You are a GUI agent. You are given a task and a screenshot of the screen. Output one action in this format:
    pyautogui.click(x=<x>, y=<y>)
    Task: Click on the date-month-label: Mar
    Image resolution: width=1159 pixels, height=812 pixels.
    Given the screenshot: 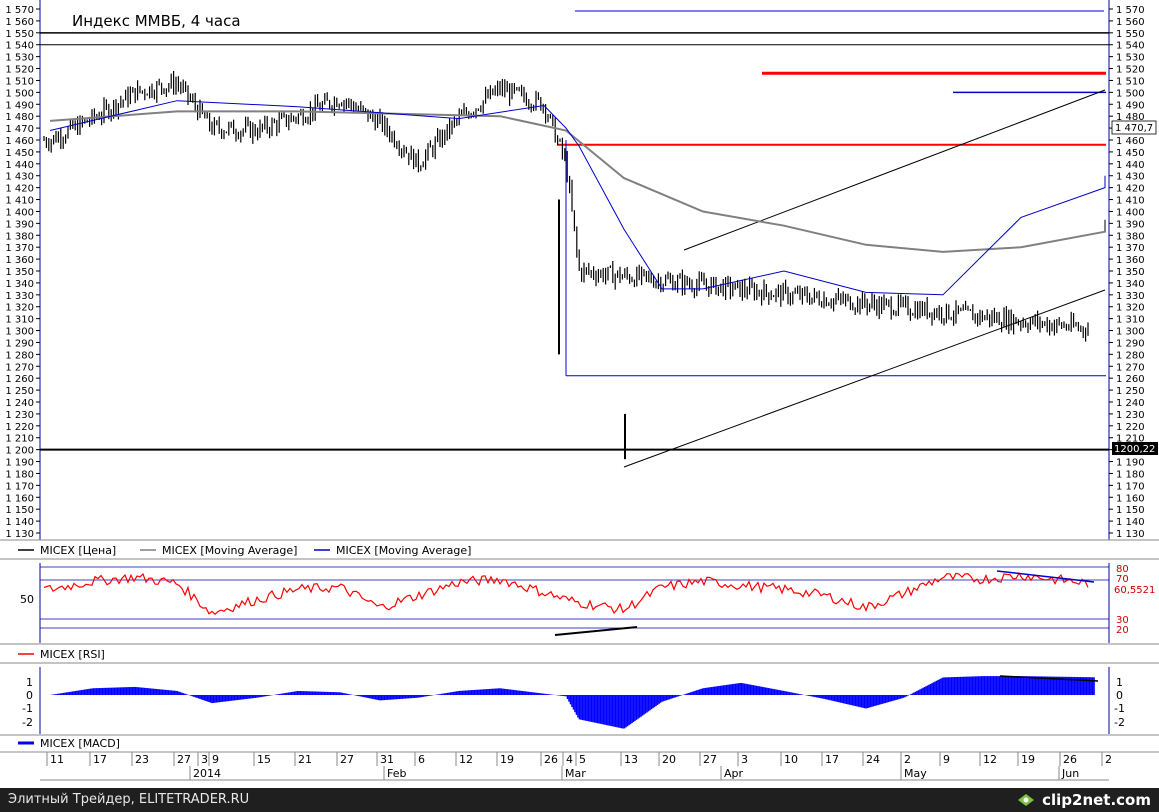 What is the action you would take?
    pyautogui.click(x=575, y=773)
    